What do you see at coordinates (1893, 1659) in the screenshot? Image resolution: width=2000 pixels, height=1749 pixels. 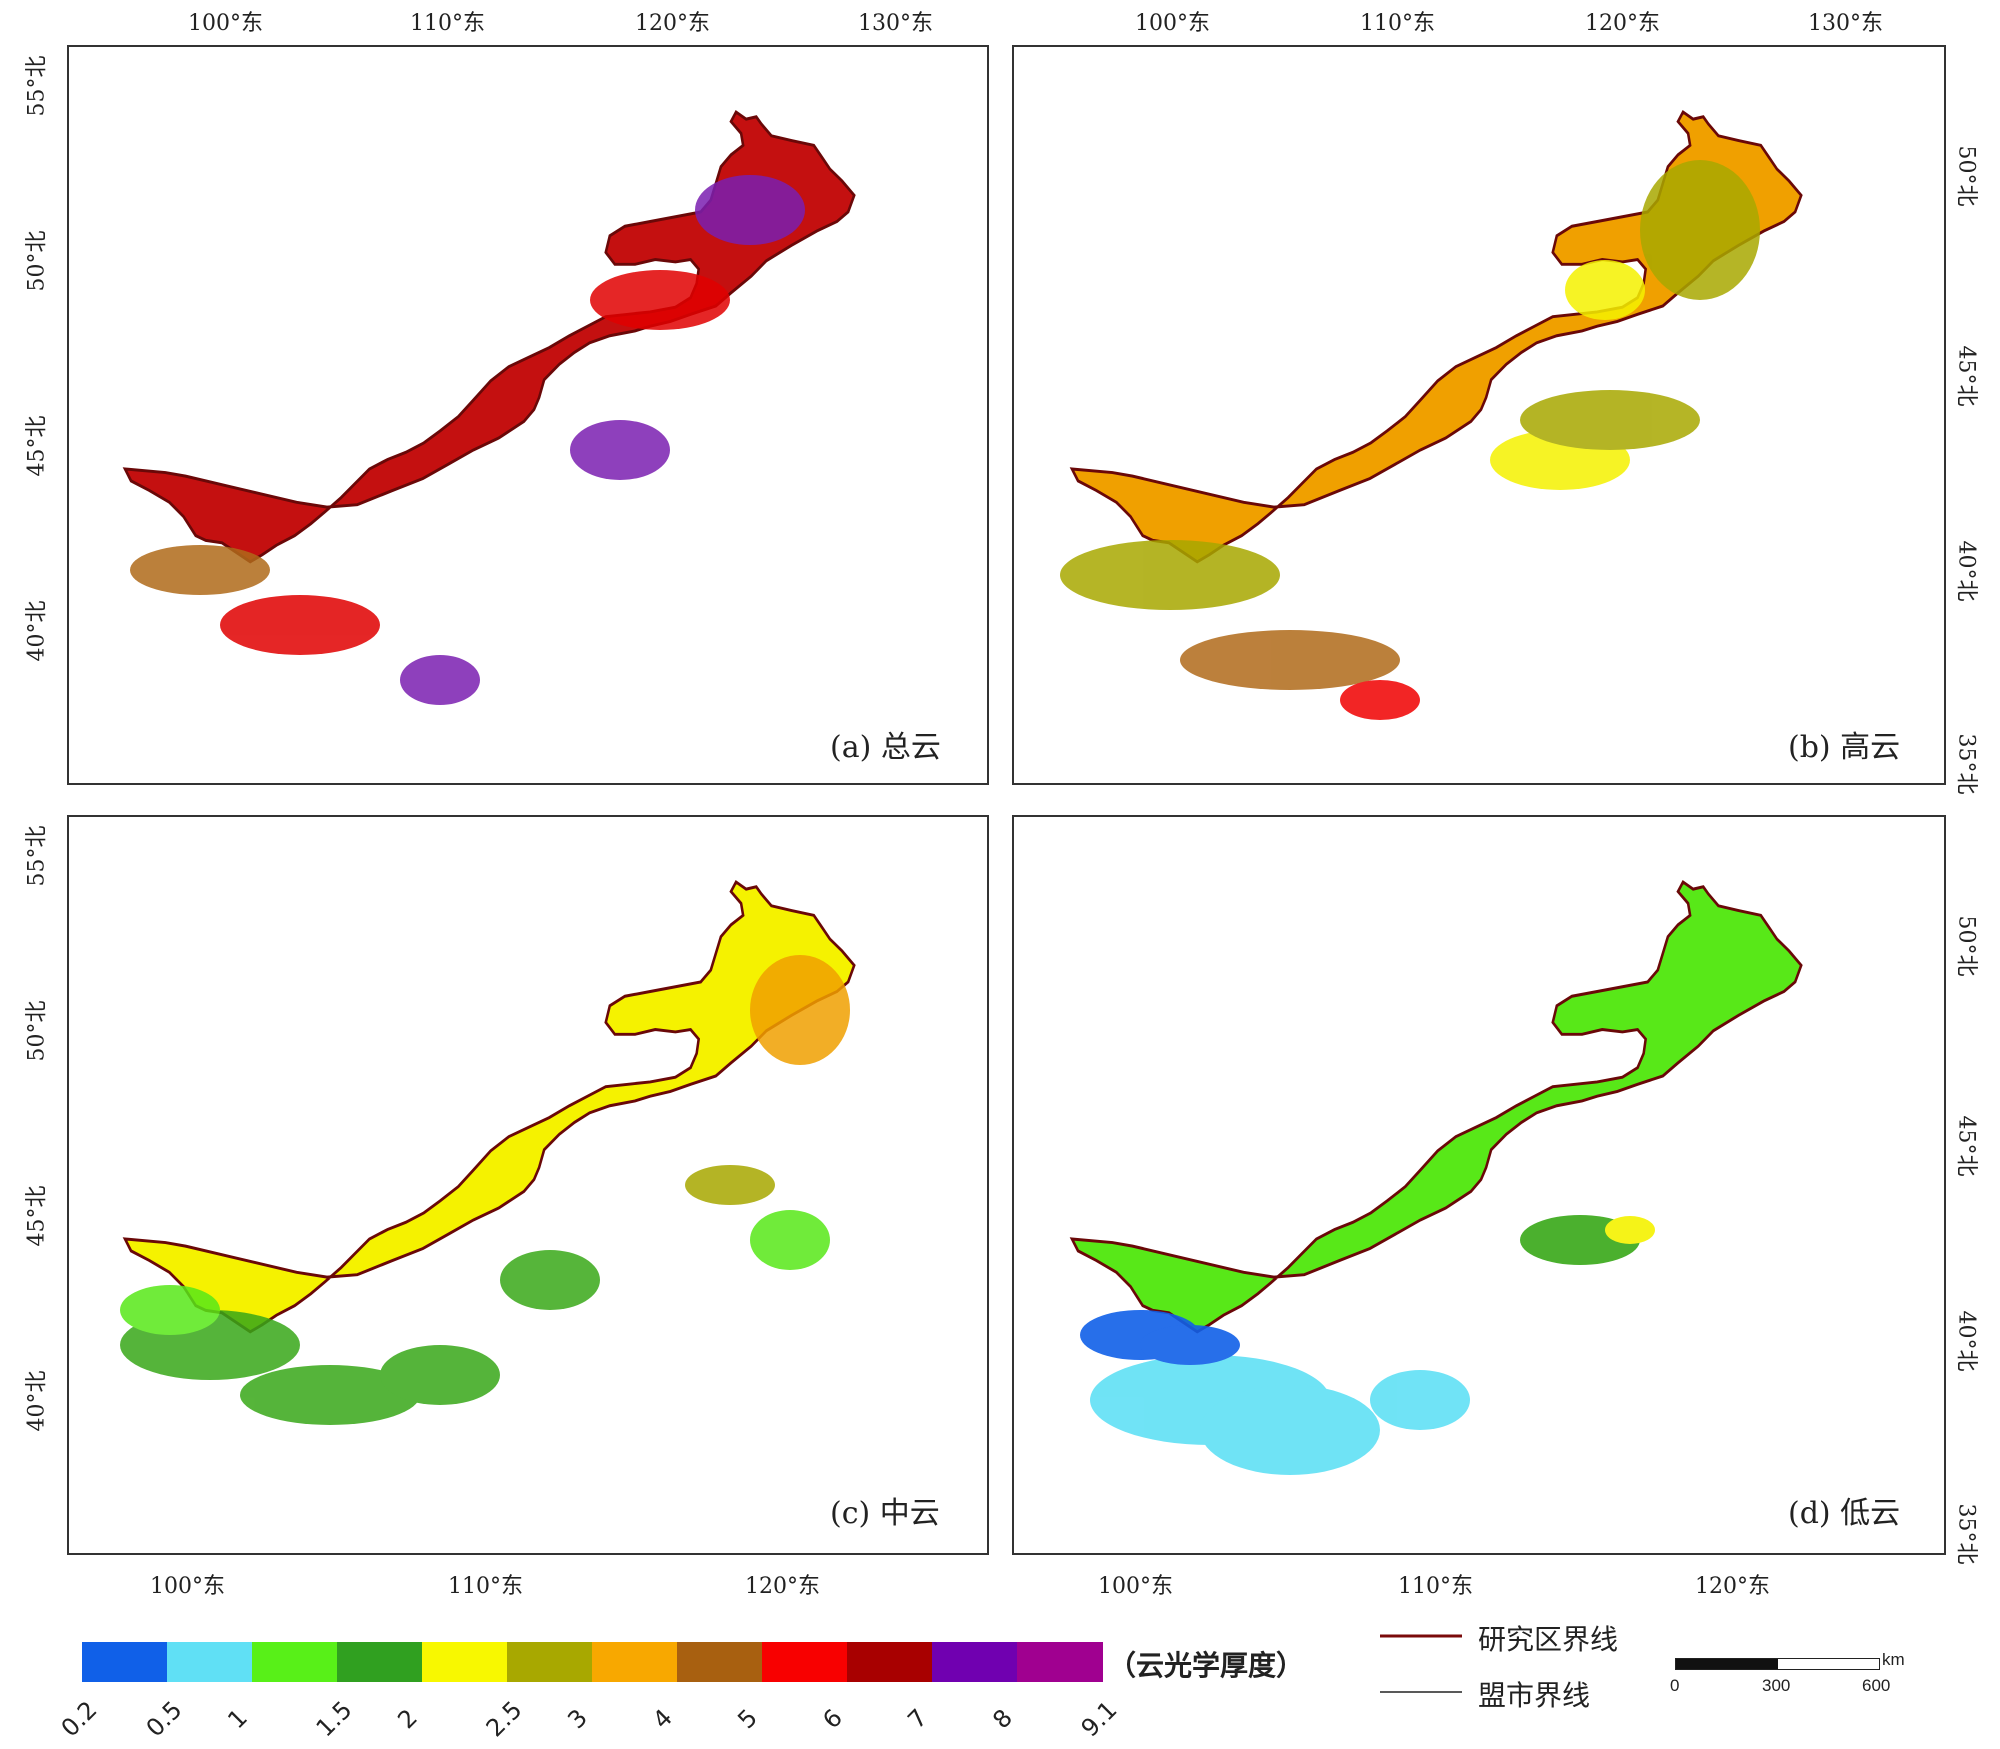 I see `scalebar-unit: km` at bounding box center [1893, 1659].